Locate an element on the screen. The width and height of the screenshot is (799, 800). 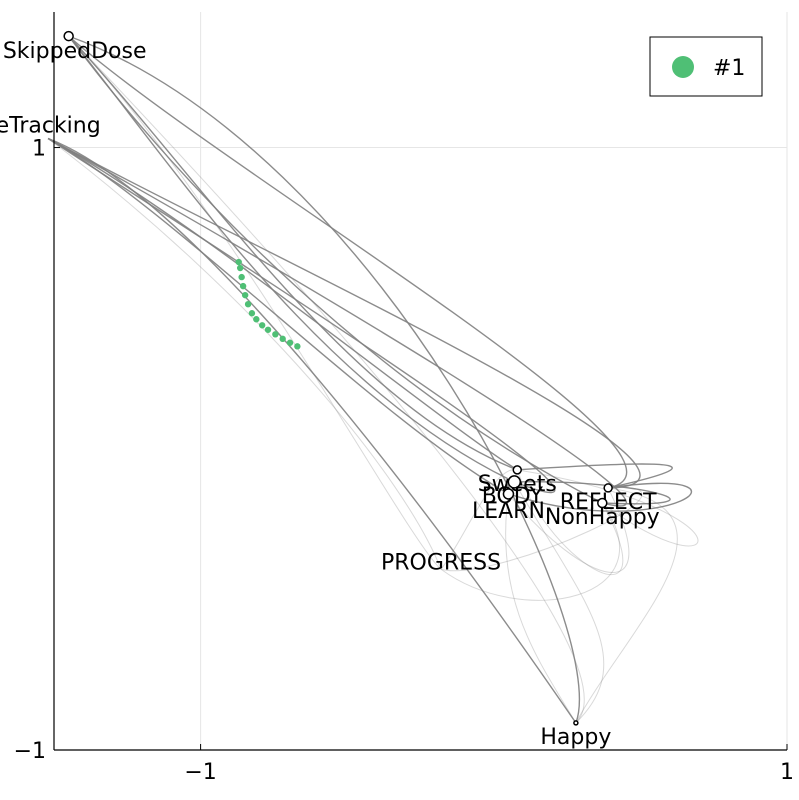
node-marker-nonhappy is located at coordinates (602, 503).